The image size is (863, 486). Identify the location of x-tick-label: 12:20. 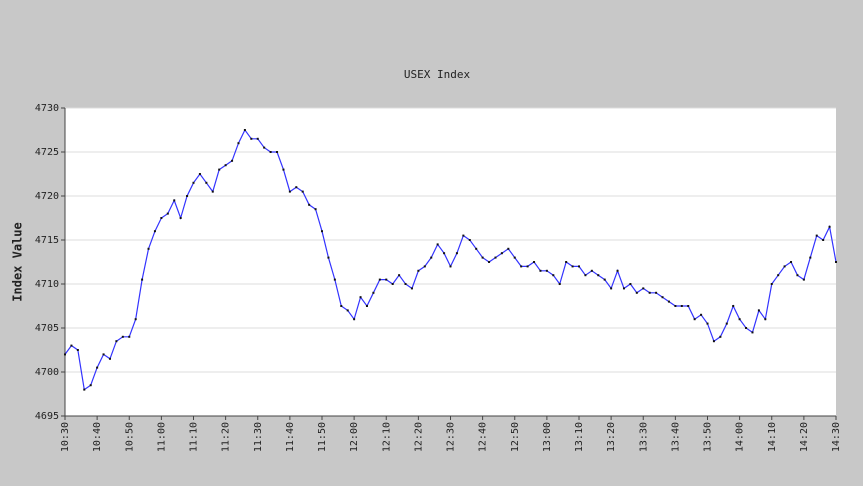
(418, 437).